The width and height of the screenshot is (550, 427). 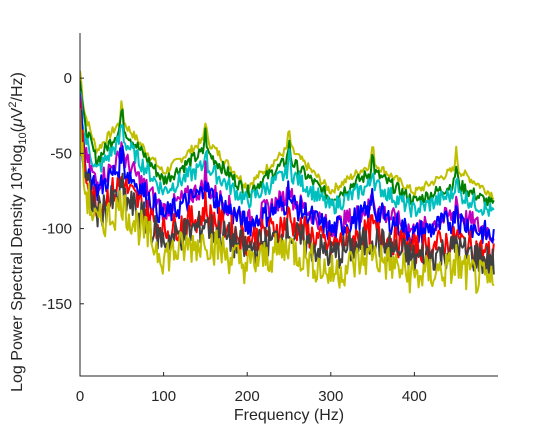 I want to click on x-ticks: 0 100 200 300 400, so click(x=251, y=388).